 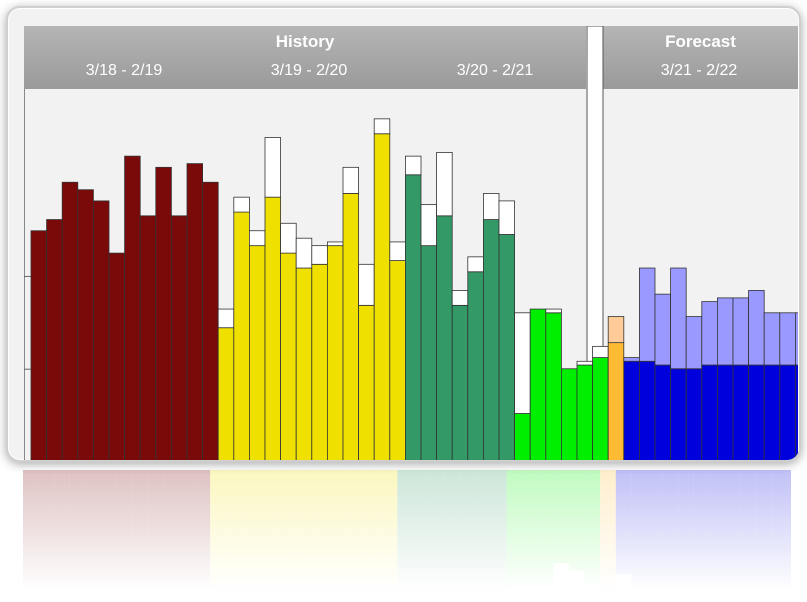 I want to click on forecast-header: Forecast, so click(x=700, y=57).